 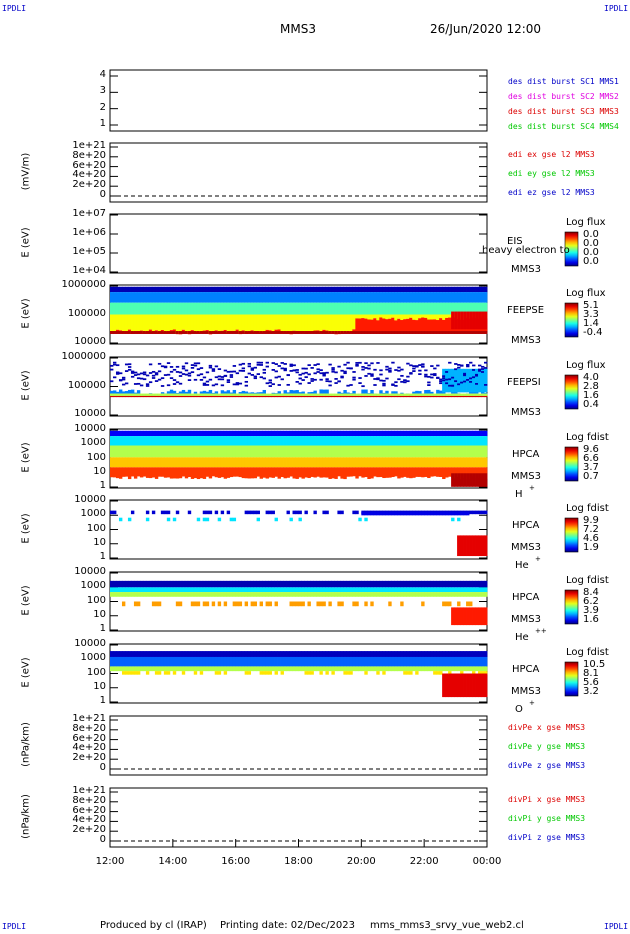 What do you see at coordinates (551, 192) in the screenshot?
I see `edi-legend-entry: edi ez gse l2 MMS3` at bounding box center [551, 192].